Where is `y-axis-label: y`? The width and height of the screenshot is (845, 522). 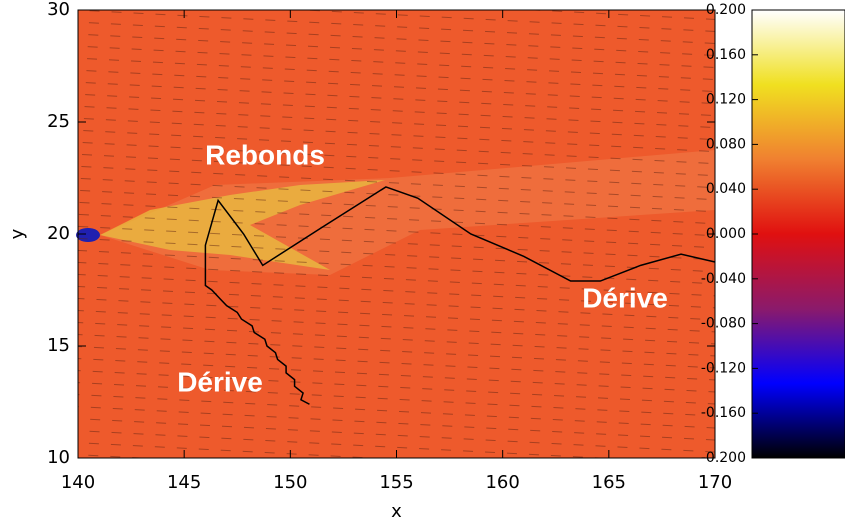
y-axis-label: y is located at coordinates (17, 233).